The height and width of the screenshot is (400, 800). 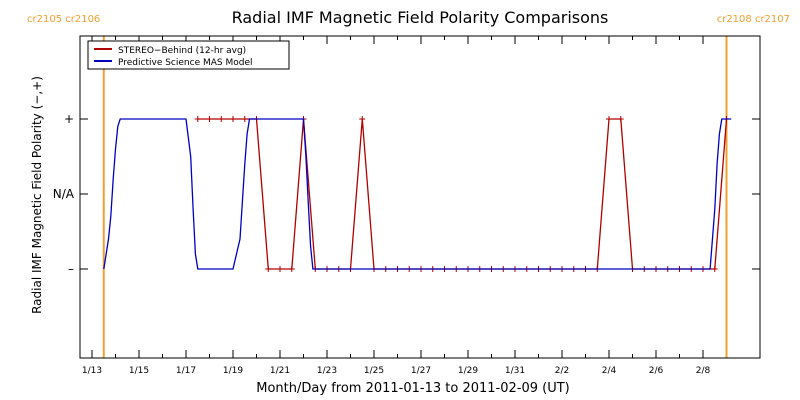 What do you see at coordinates (468, 371) in the screenshot?
I see `x-tick-label: 1/29` at bounding box center [468, 371].